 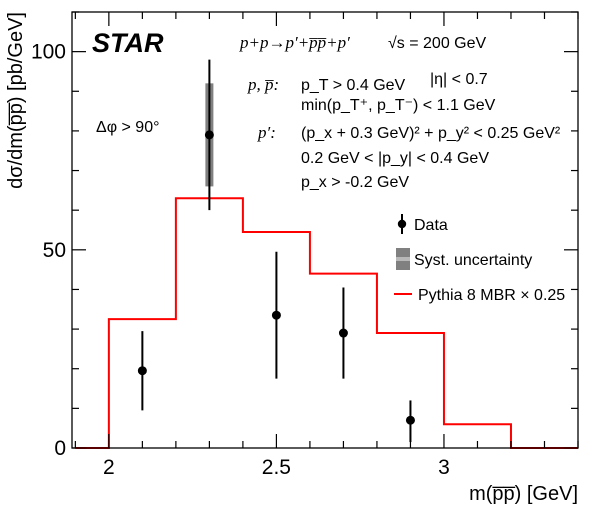 What do you see at coordinates (437, 43) in the screenshot?
I see `energy-label: √s = 200 GeV` at bounding box center [437, 43].